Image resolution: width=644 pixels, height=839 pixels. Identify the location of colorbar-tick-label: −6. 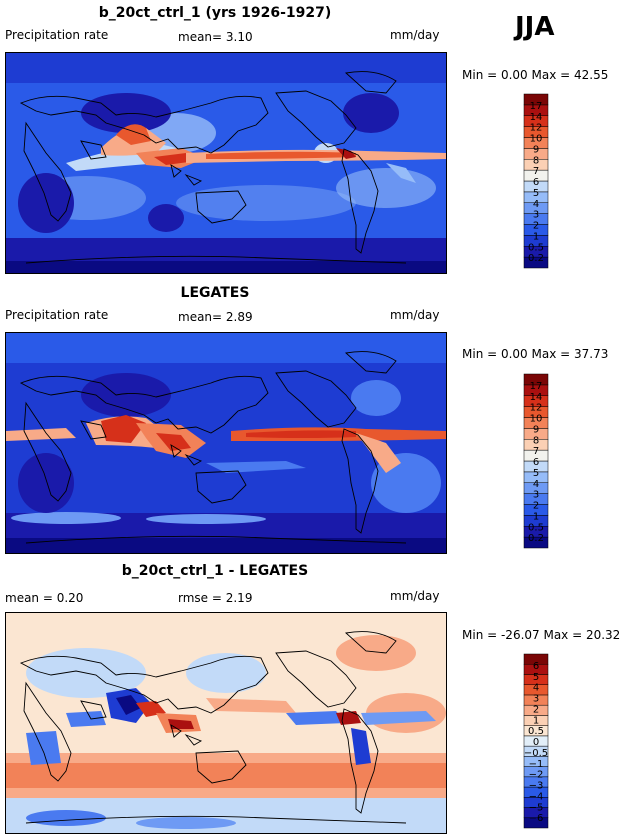
(536, 818).